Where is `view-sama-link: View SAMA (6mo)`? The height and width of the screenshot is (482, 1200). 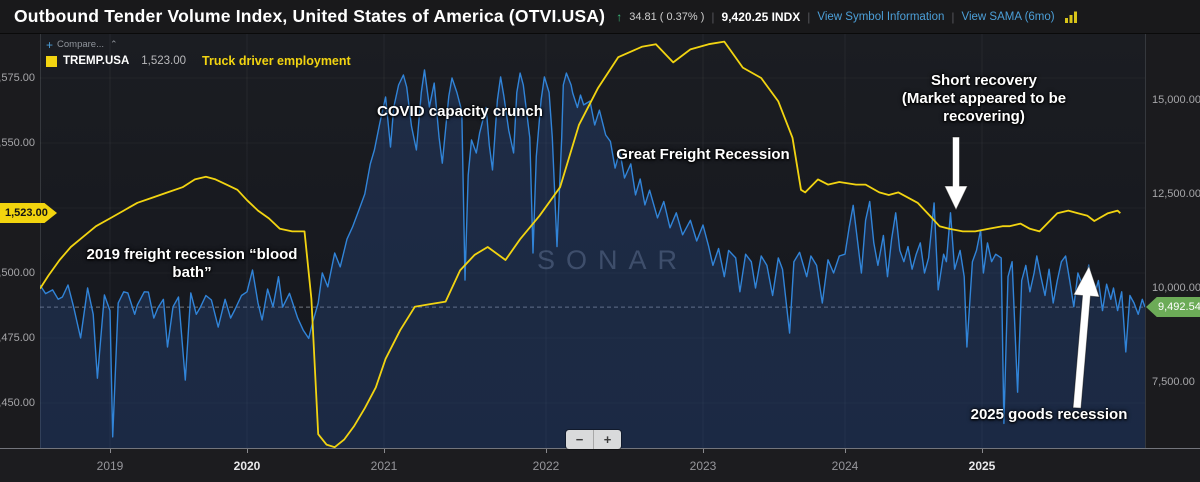
view-sama-link: View SAMA (6mo) is located at coordinates (1008, 16).